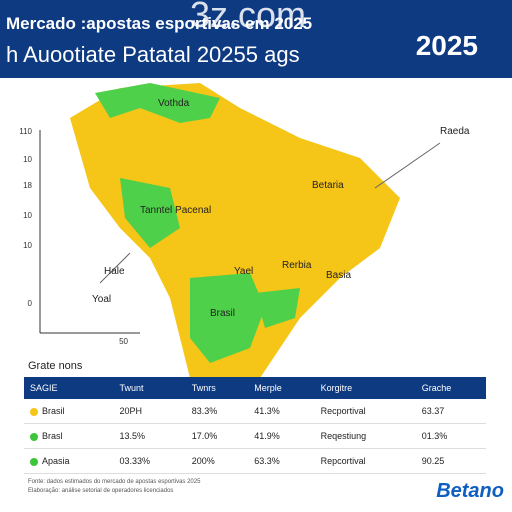 The image size is (512, 512). I want to click on column-header: Twnrs, so click(217, 388).